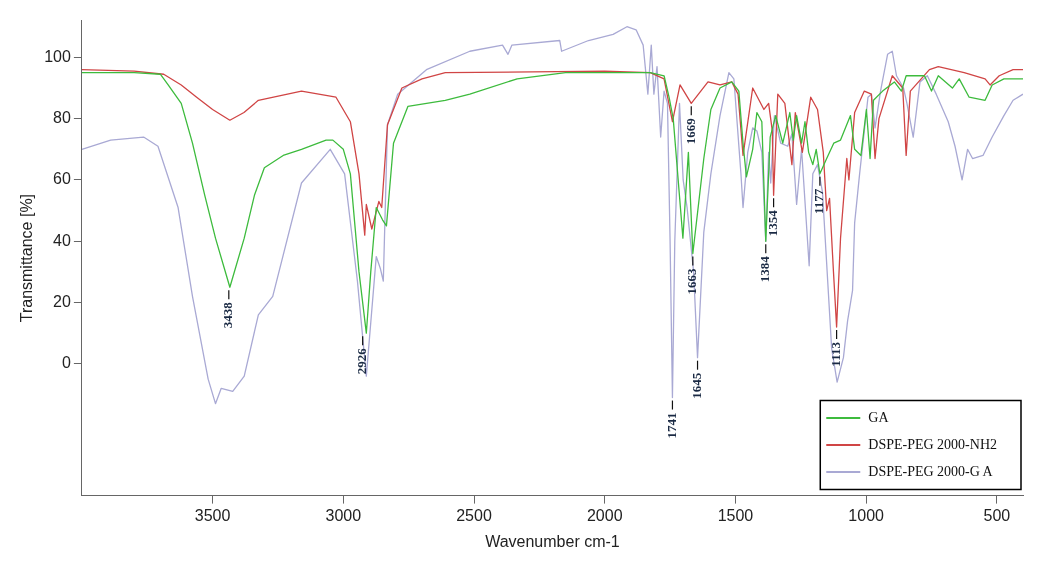  I want to click on annotation: 2926, so click(362, 361).